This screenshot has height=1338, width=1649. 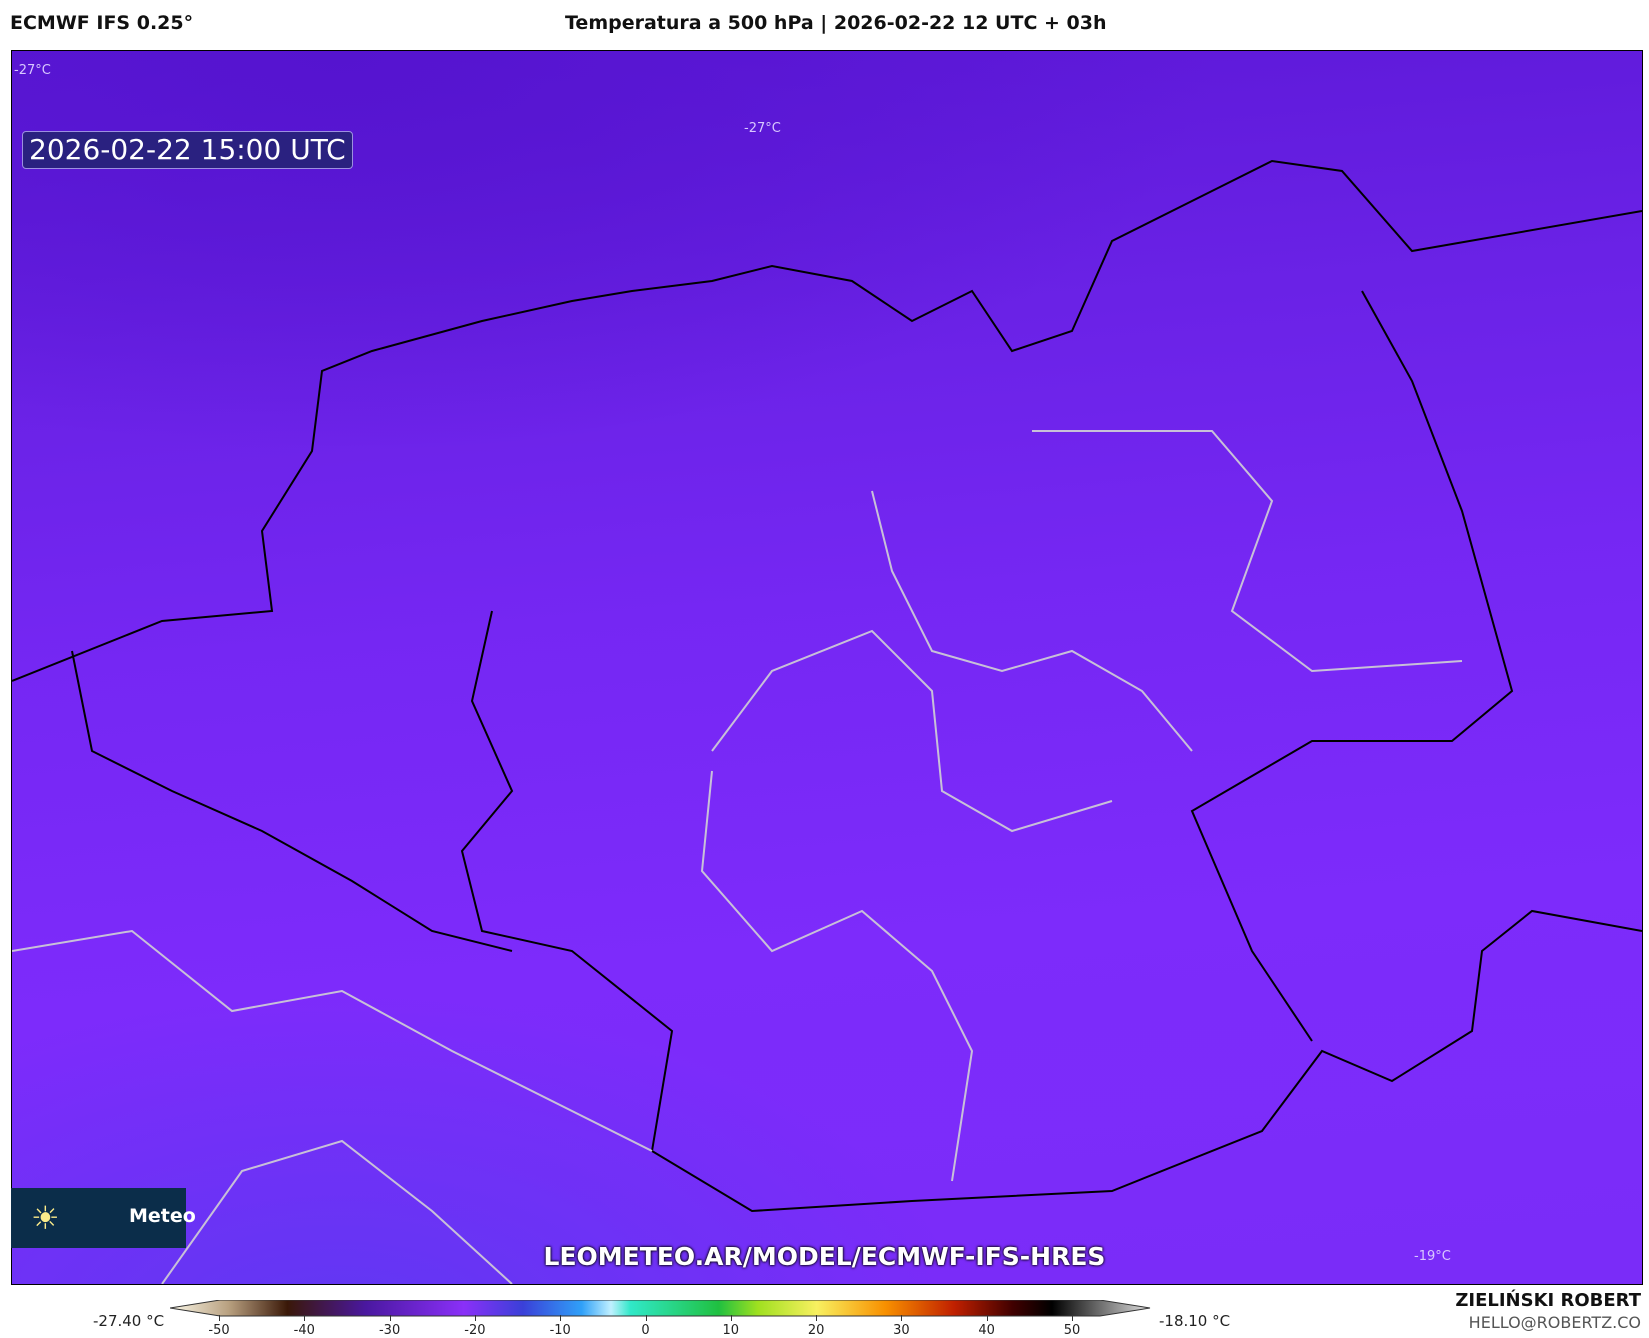 What do you see at coordinates (1554, 1322) in the screenshot?
I see `author-email: HELLO@ROBERTZ.CO` at bounding box center [1554, 1322].